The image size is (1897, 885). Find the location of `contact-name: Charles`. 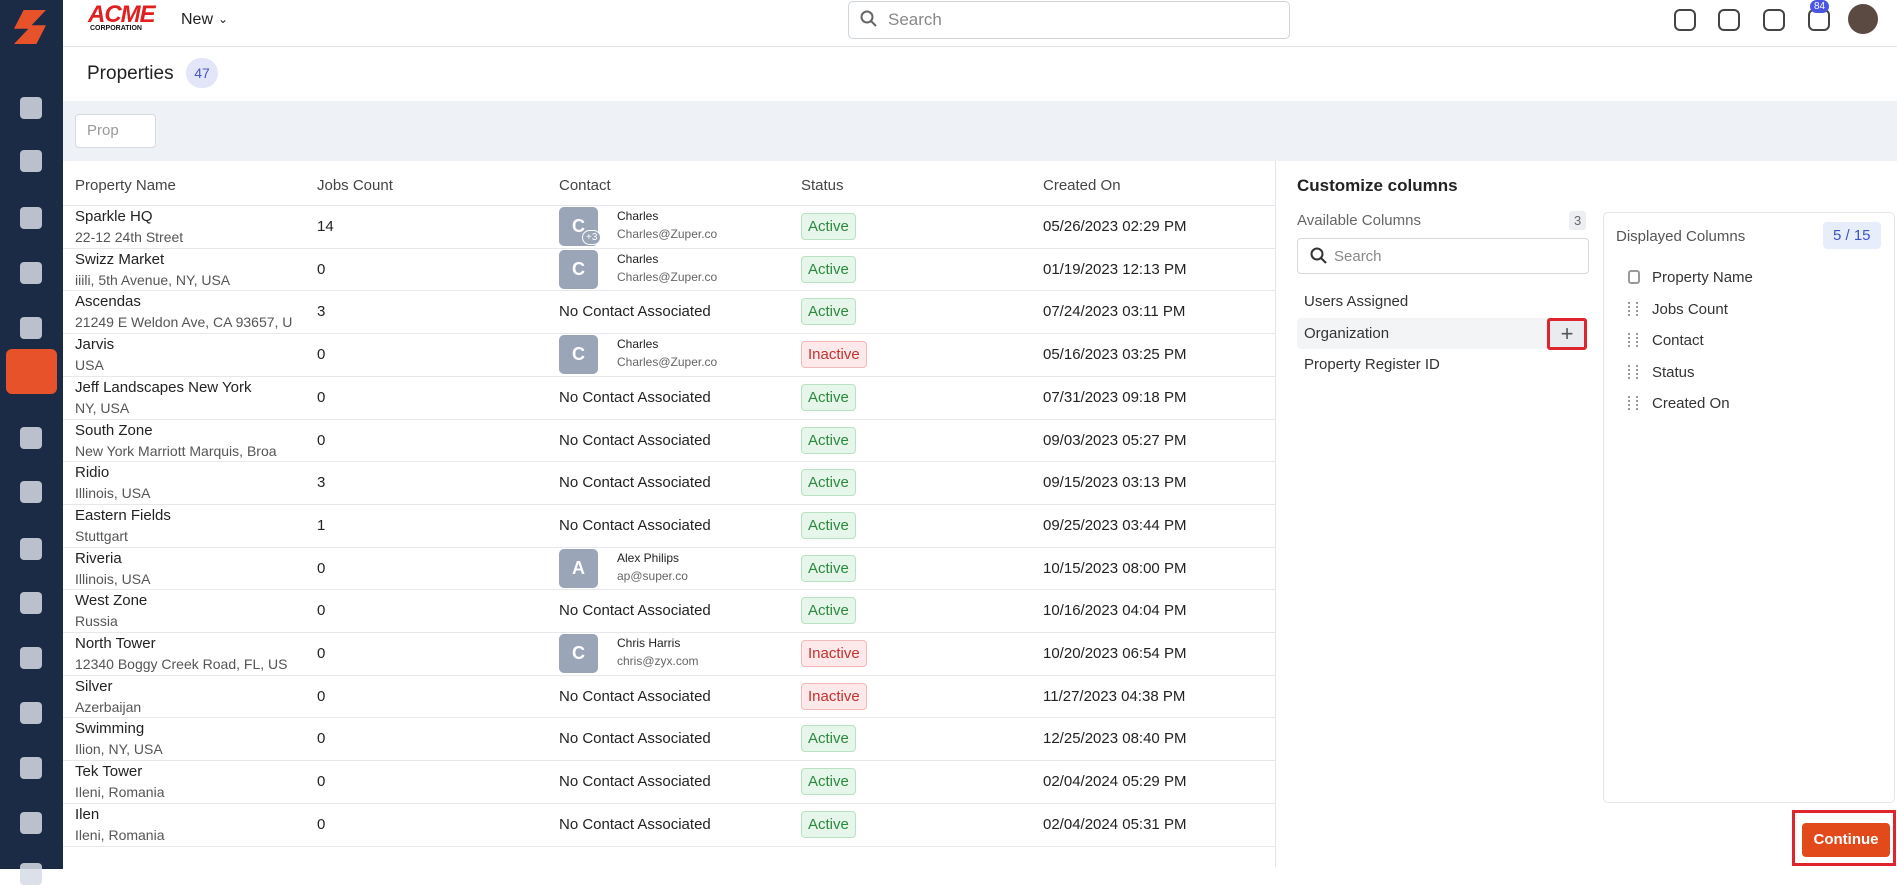

contact-name: Charles is located at coordinates (638, 258).